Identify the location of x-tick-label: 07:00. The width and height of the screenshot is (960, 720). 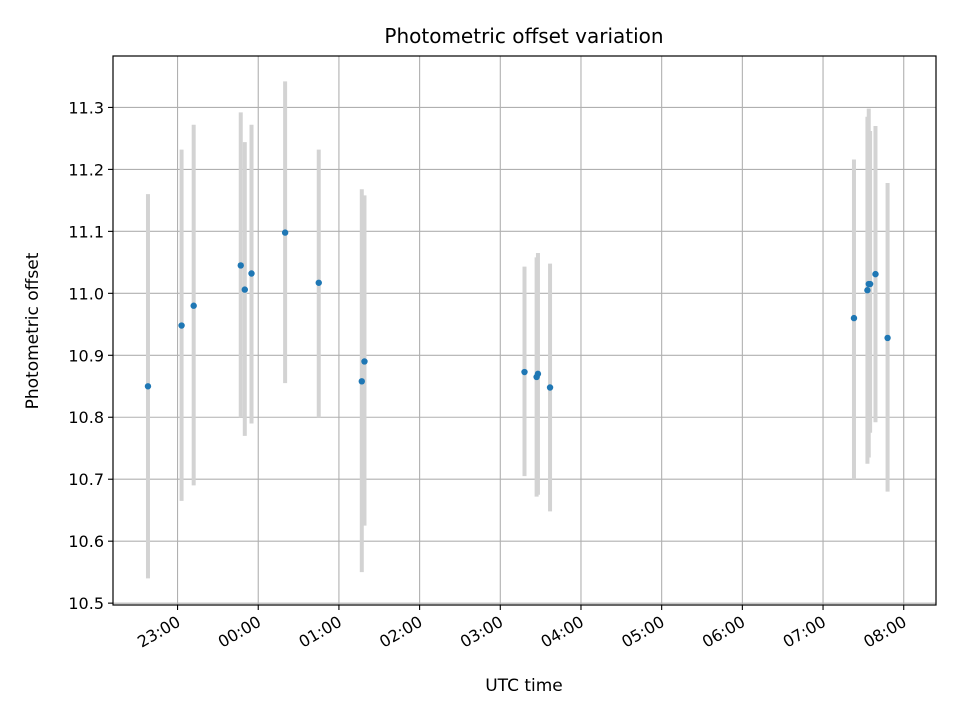
(804, 632).